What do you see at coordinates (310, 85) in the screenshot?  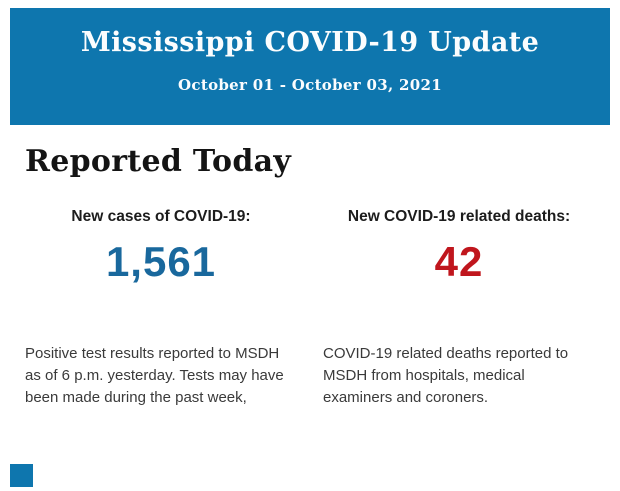 I see `date-range: October 01 - October 03, 2021` at bounding box center [310, 85].